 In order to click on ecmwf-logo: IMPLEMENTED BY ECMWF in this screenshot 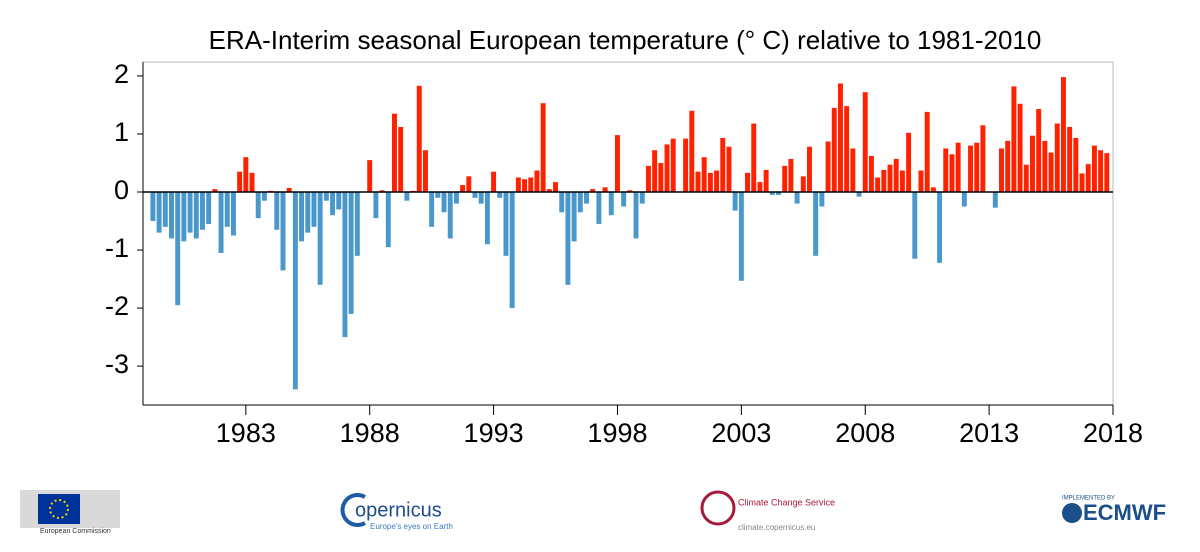, I will do `click(1114, 510)`.